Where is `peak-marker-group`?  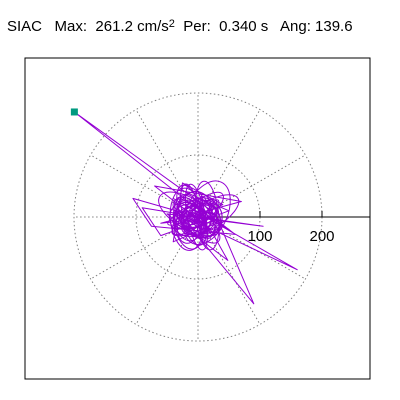 peak-marker-group is located at coordinates (74, 112).